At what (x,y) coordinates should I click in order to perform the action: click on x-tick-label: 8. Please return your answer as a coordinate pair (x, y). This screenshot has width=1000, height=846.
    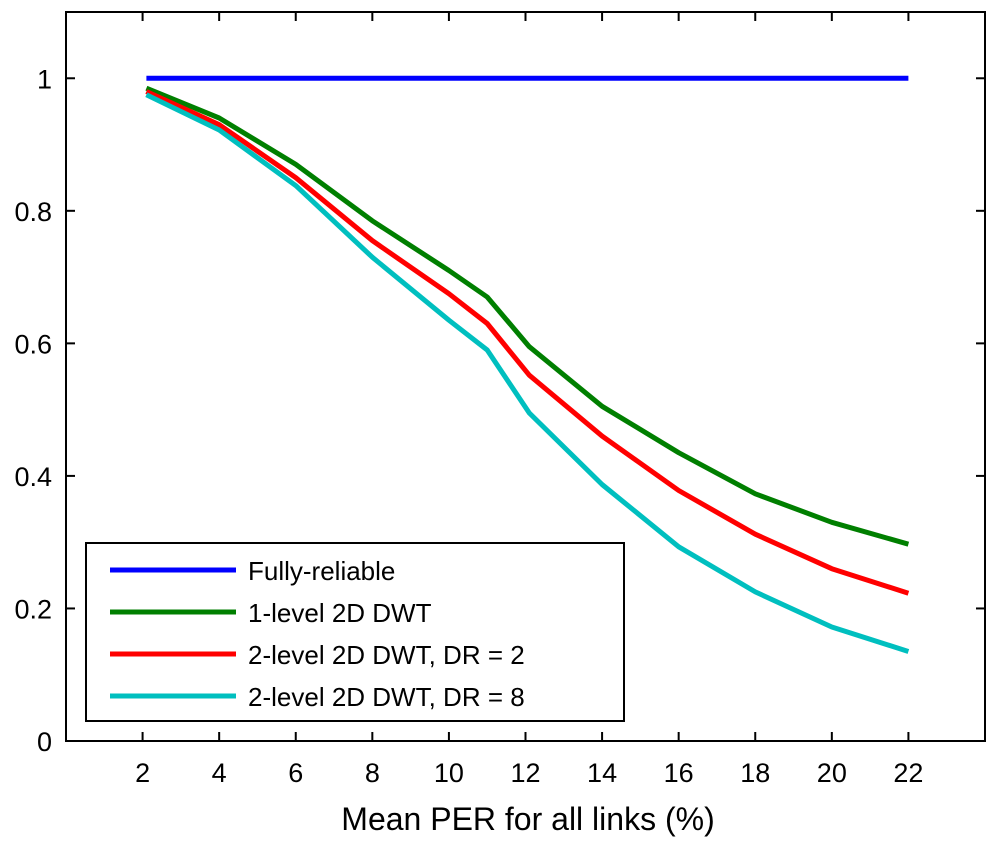
    Looking at the image, I should click on (372, 773).